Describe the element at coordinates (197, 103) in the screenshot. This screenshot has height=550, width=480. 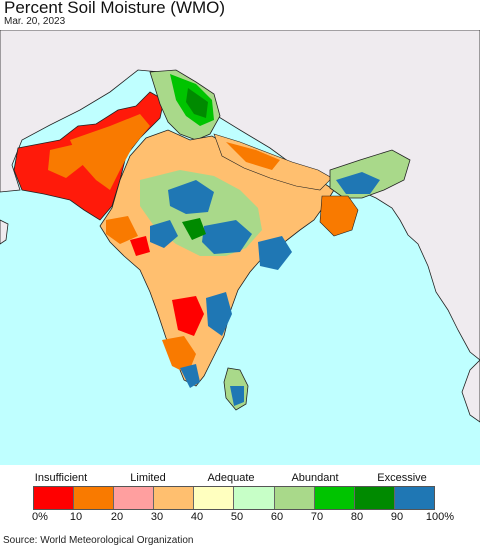
I see `region-kashmir-dark` at that location.